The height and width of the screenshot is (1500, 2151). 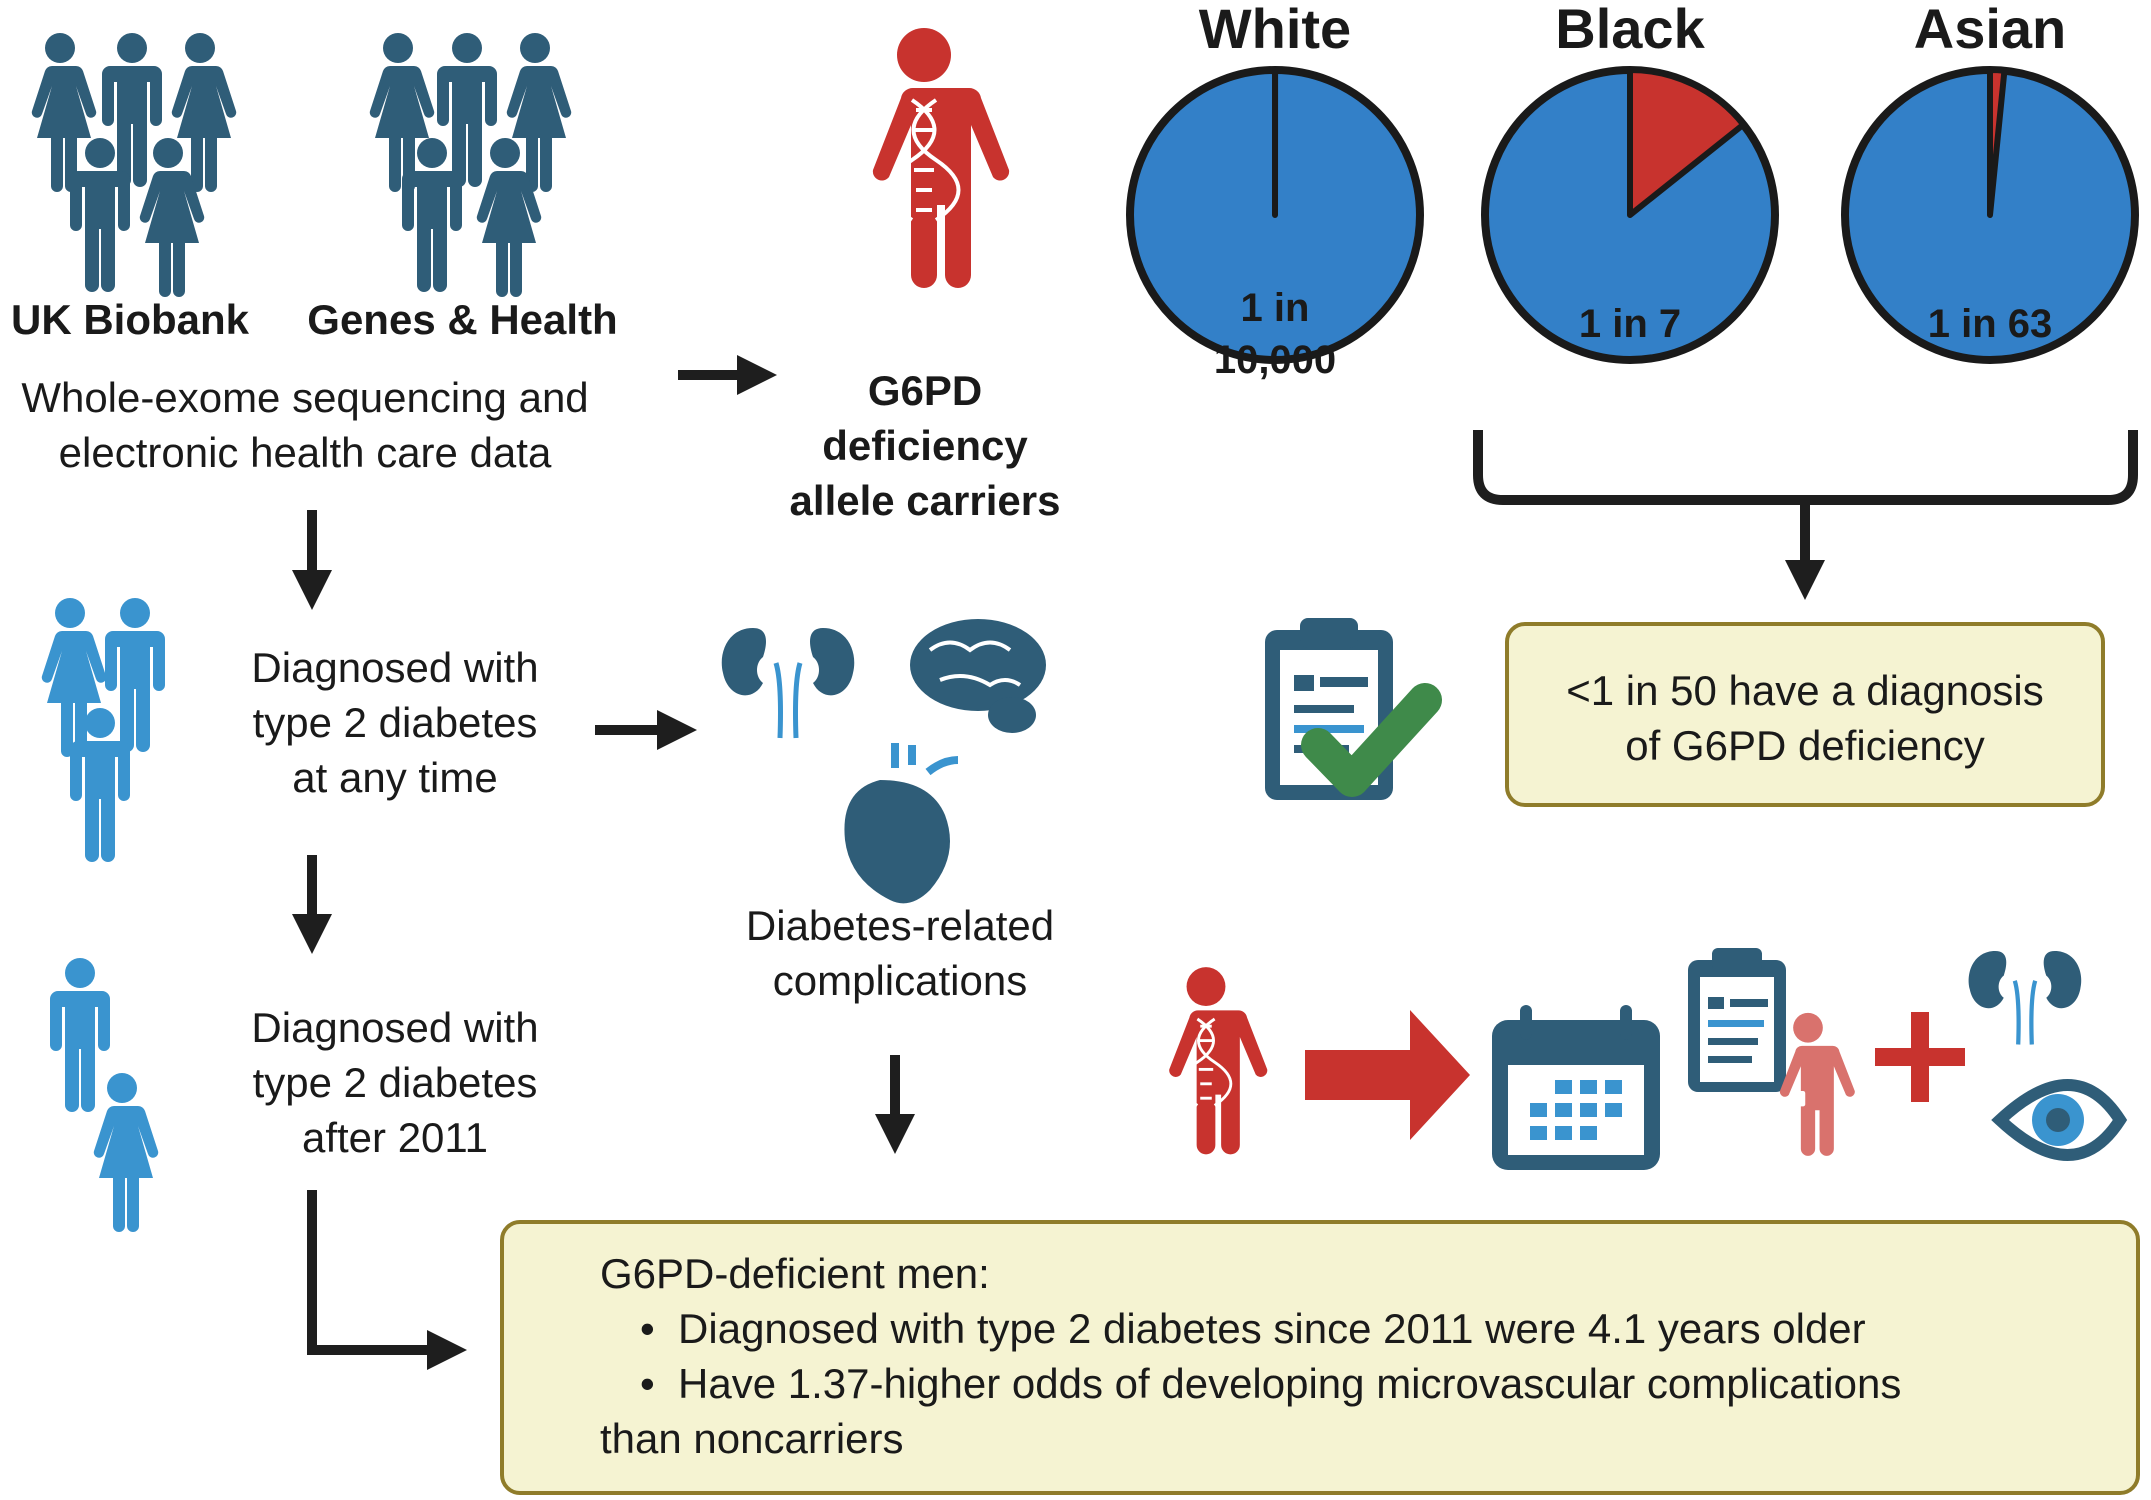 What do you see at coordinates (1353, 709) in the screenshot?
I see `clipboard-check-icon` at bounding box center [1353, 709].